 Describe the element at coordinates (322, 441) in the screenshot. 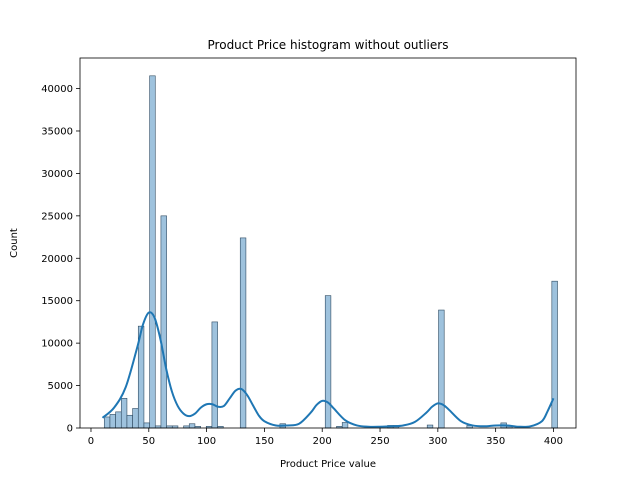

I see `x-tick-label: 200` at that location.